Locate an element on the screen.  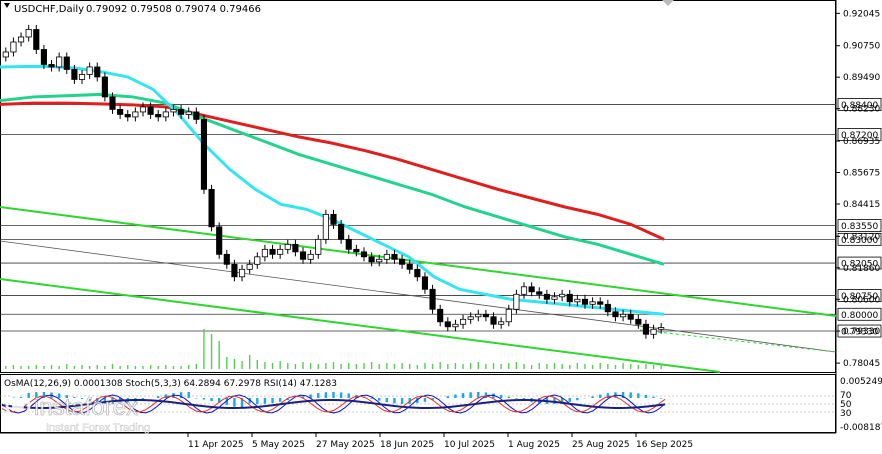
watermark-brand: instaforex is located at coordinates (86, 407).